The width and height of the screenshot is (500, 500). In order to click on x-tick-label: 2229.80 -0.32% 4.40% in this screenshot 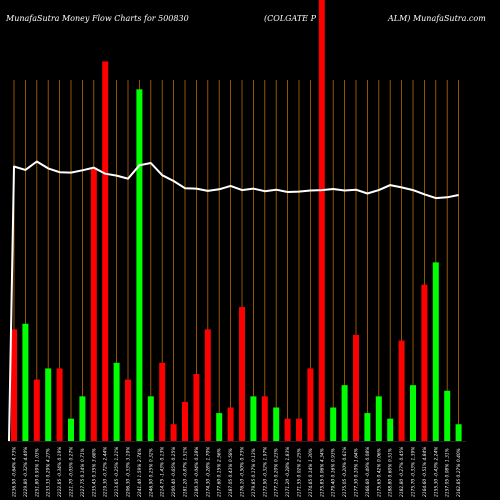, I will do `click(26, 472)`.